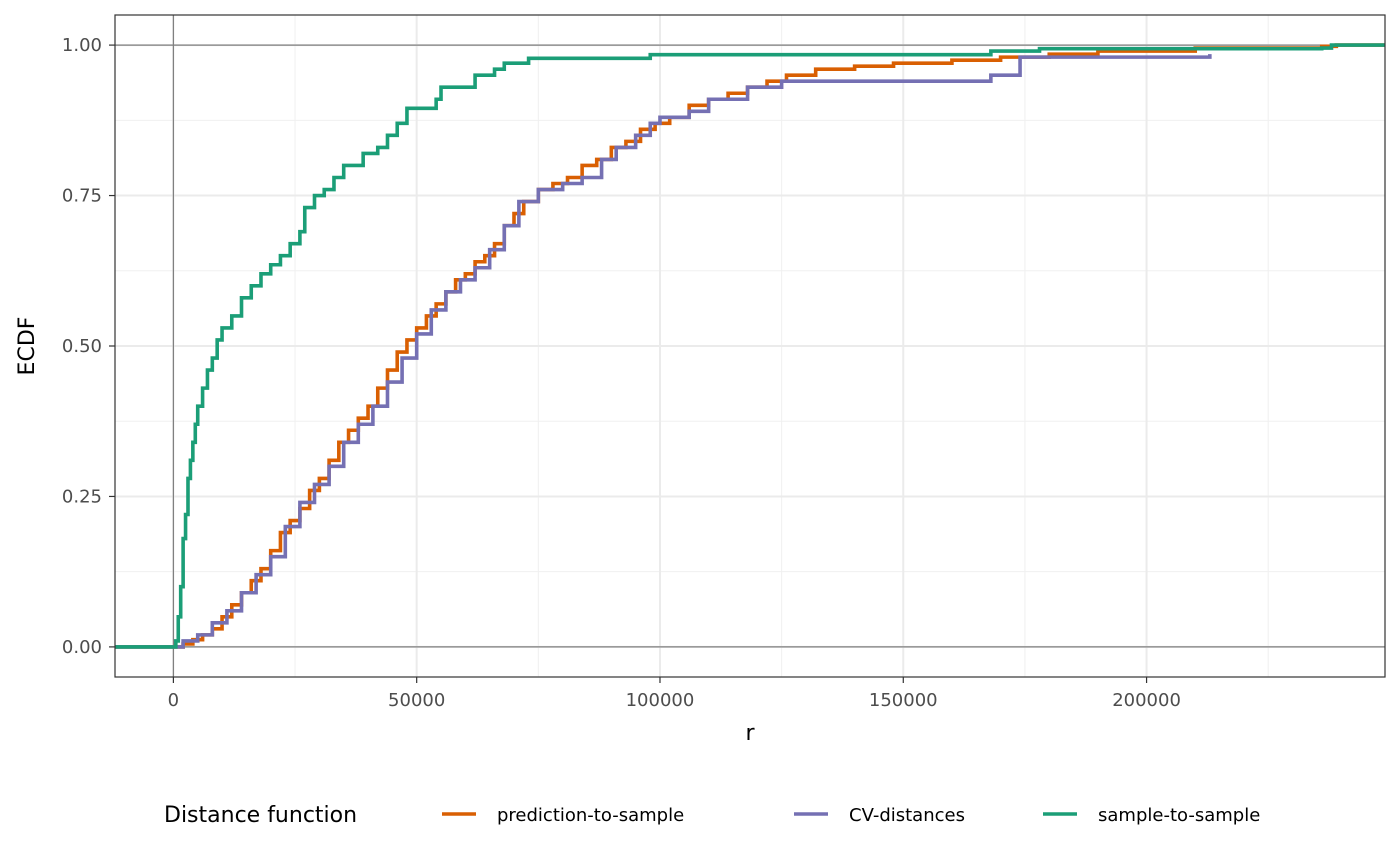 This screenshot has width=1400, height=865. Describe the element at coordinates (907, 815) in the screenshot. I see `legend-label: CV-distances` at that location.